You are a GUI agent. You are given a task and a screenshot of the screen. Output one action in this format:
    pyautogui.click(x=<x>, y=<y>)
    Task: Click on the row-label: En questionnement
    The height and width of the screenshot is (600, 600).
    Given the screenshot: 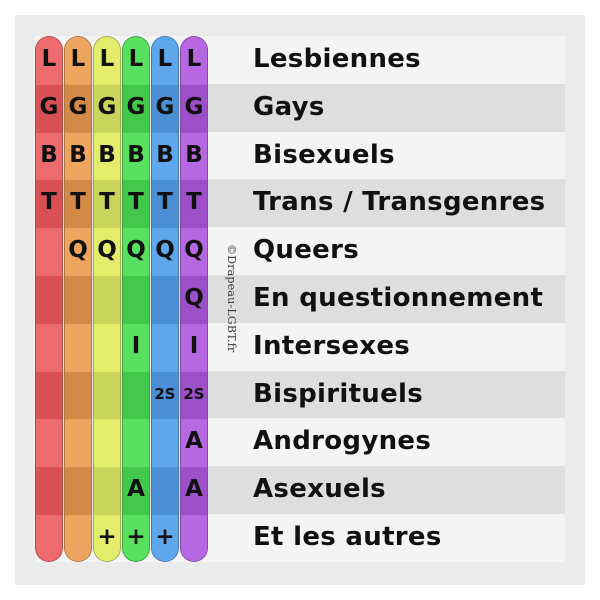 What is the action you would take?
    pyautogui.click(x=398, y=298)
    